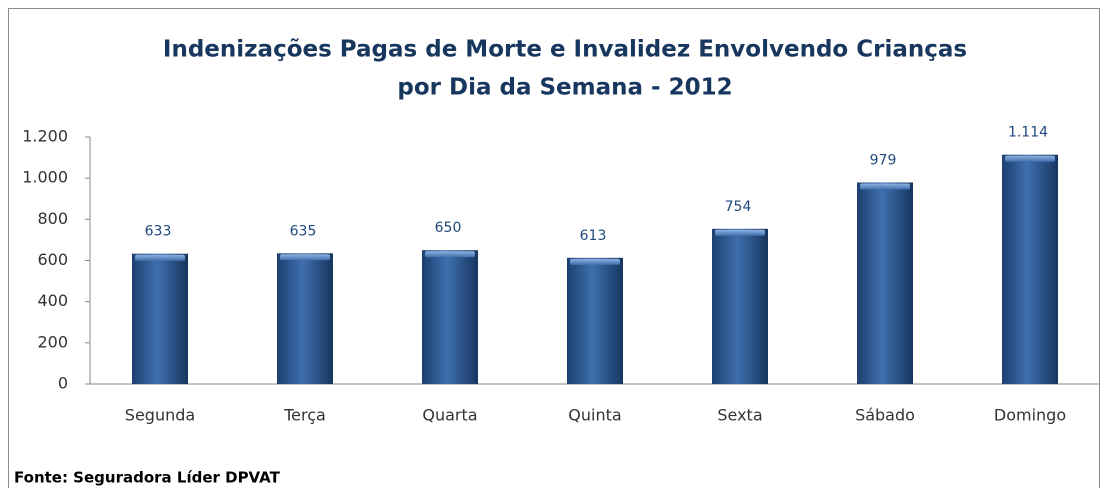  What do you see at coordinates (738, 207) in the screenshot?
I see `value-label: 754` at bounding box center [738, 207].